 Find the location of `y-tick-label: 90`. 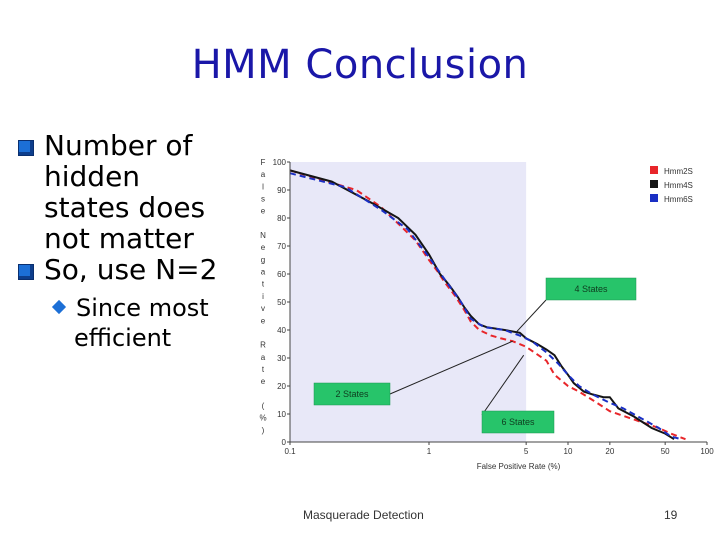

y-tick-label: 90 is located at coordinates (281, 190).